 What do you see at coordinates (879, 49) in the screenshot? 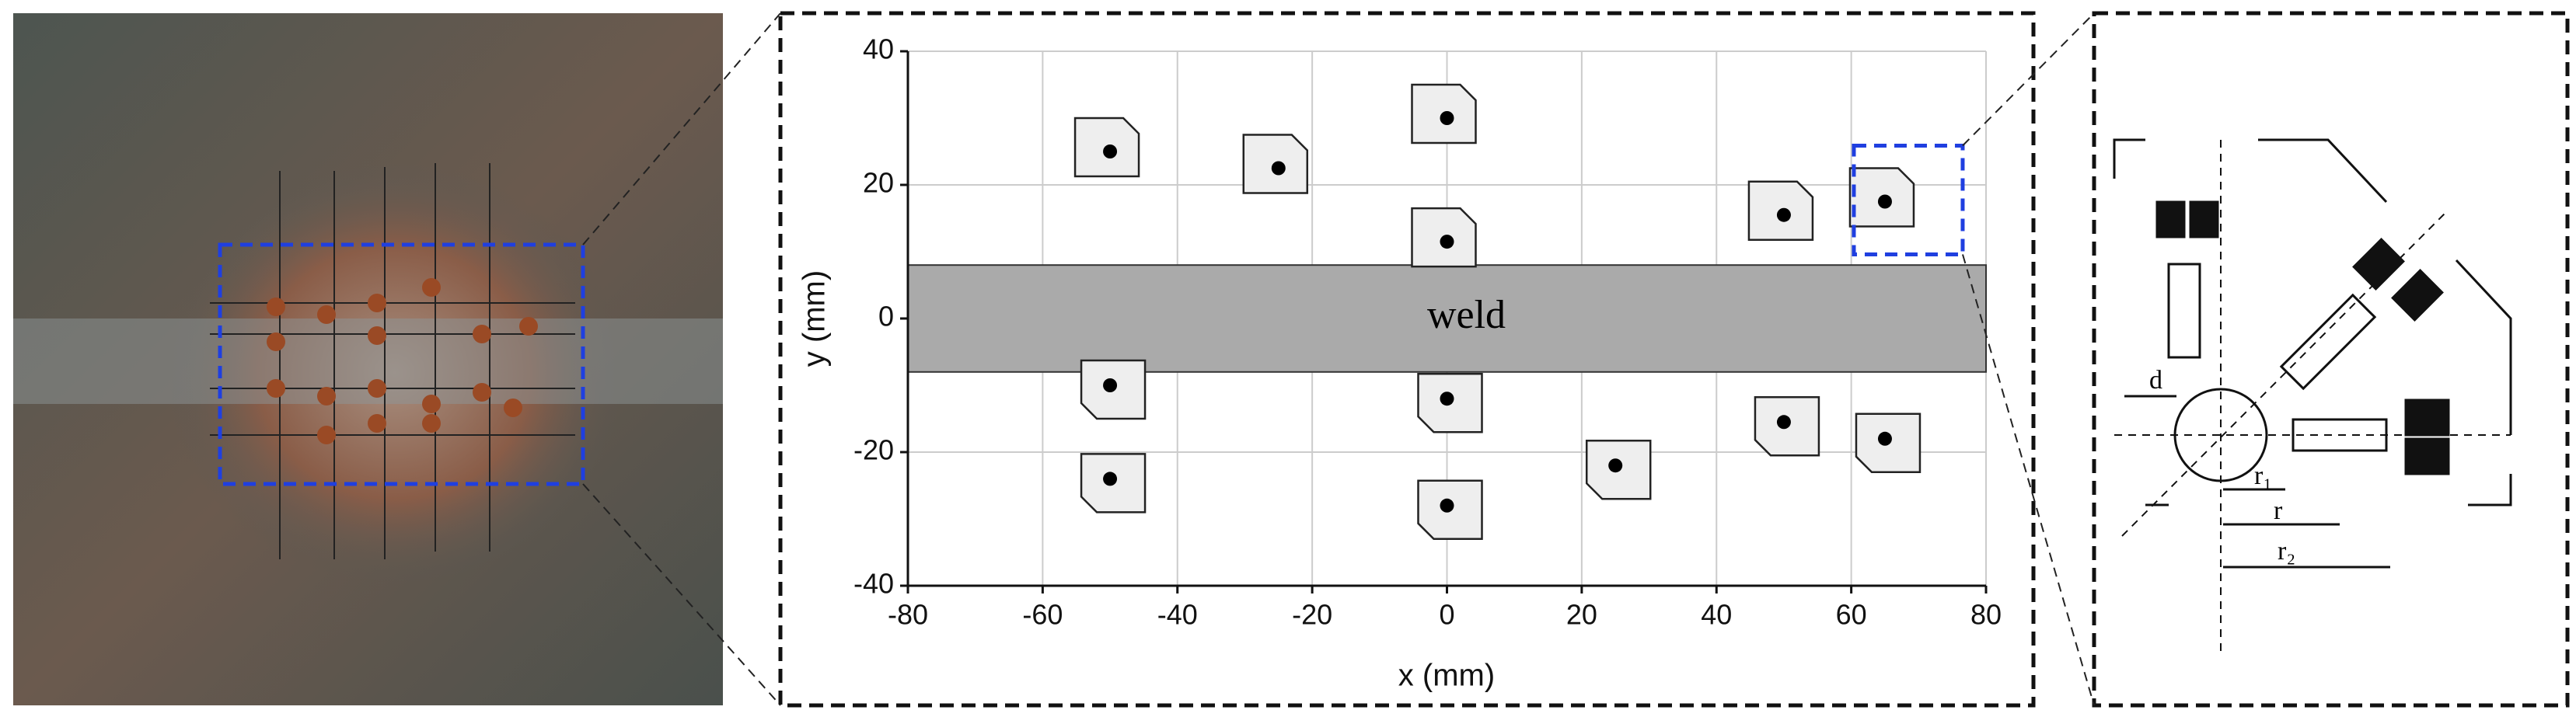
I see `y-tick-label: 40` at bounding box center [879, 49].